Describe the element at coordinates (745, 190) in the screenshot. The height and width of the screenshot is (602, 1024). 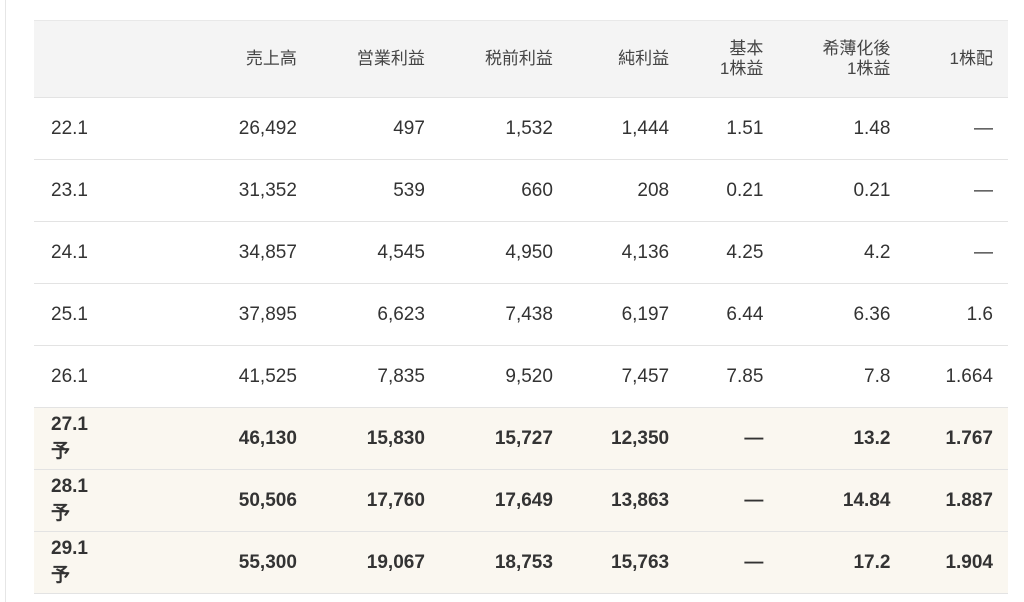
I see `cell-basic-eps: 0.21` at that location.